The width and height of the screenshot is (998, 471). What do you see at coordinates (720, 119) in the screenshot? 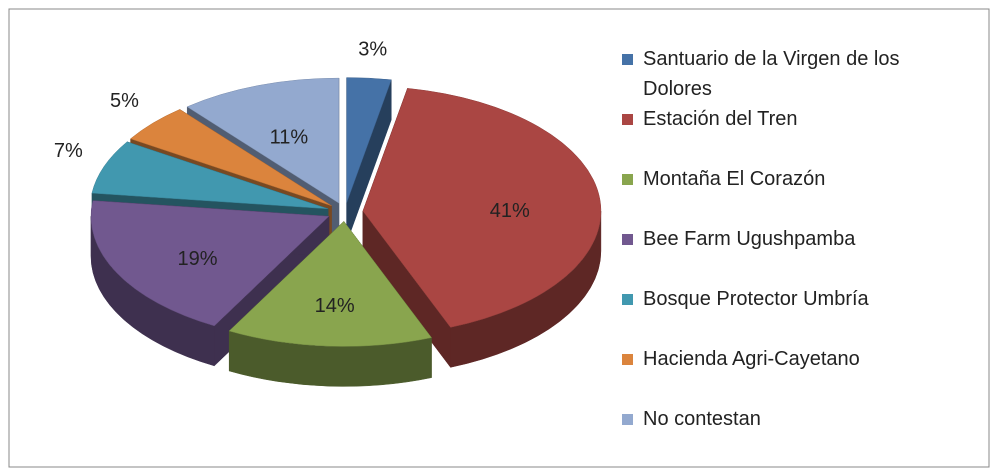
I see `legend-label: Estación del Tren` at bounding box center [720, 119].